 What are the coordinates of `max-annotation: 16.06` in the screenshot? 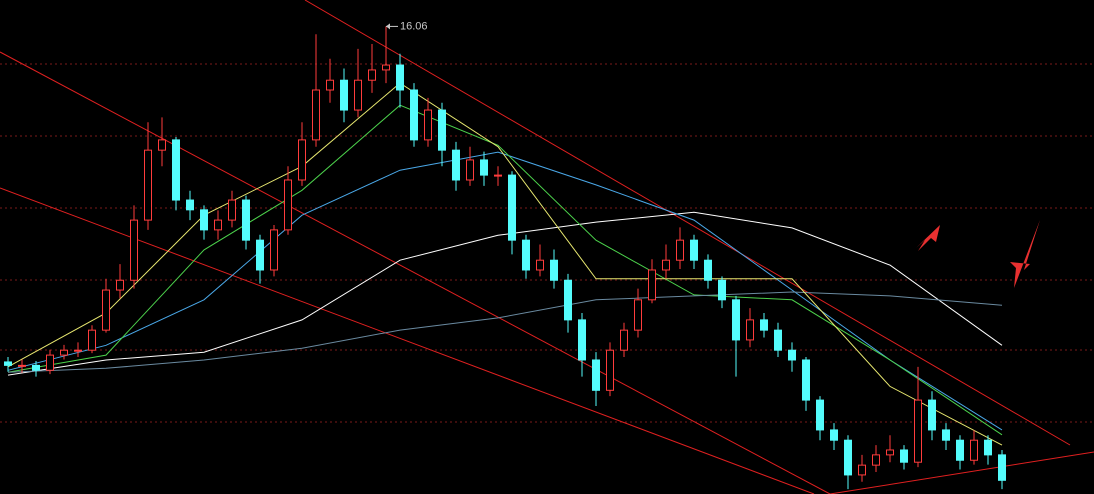 It's located at (407, 26).